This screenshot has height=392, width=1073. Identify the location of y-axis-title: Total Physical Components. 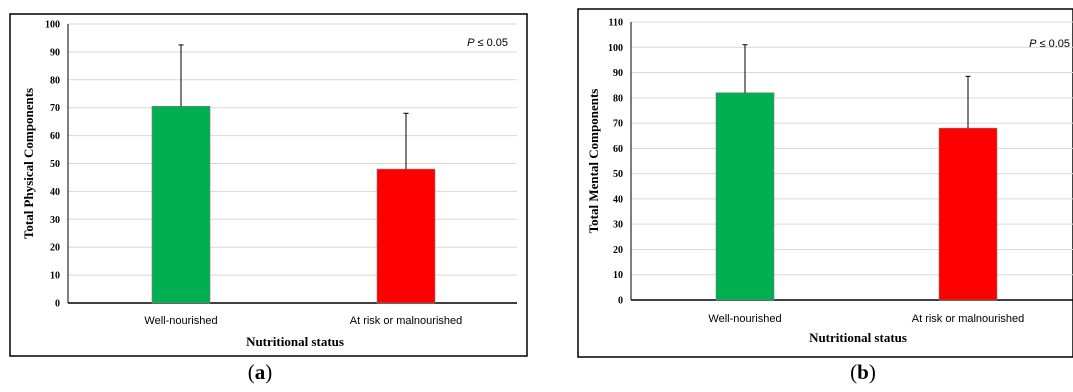
(28, 163).